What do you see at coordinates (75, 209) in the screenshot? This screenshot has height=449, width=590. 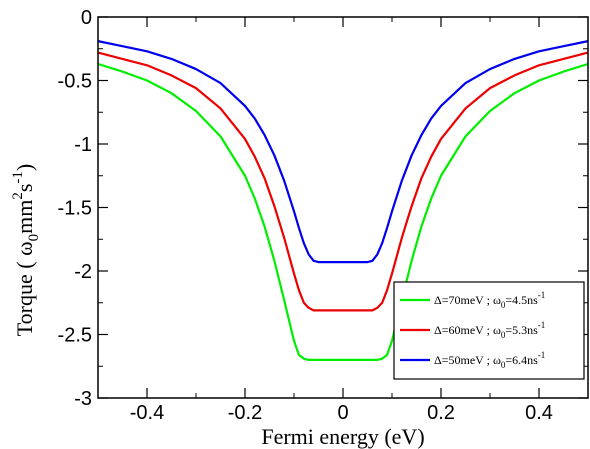 I see `y-tick-label: -1.5` at bounding box center [75, 209].